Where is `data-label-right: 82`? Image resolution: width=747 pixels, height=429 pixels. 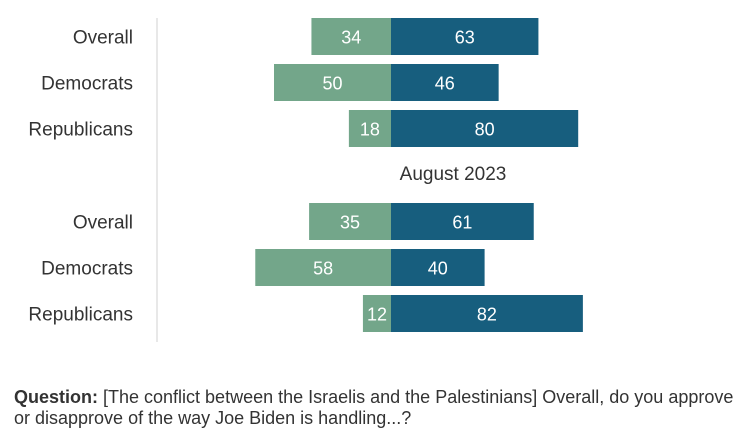 data-label-right: 82 is located at coordinates (487, 315).